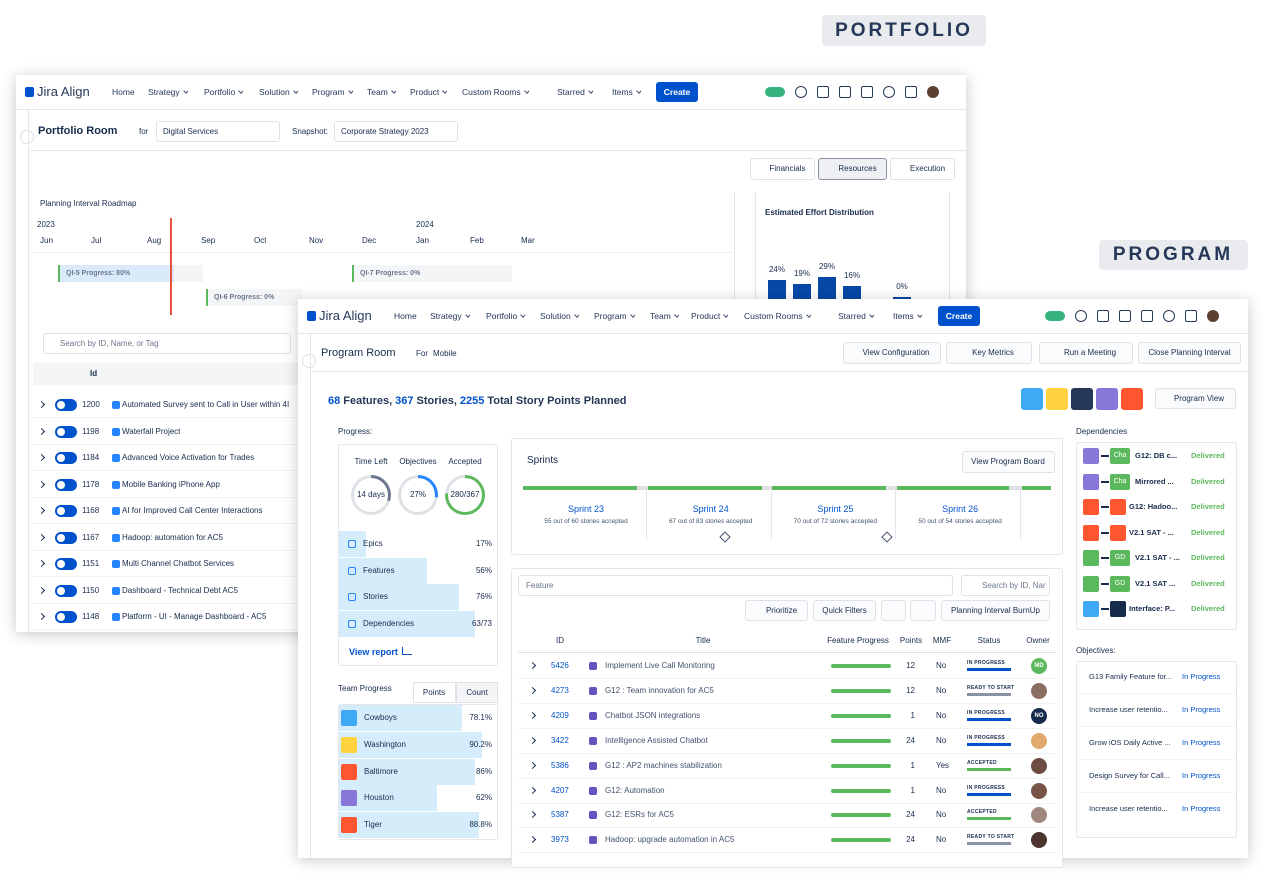  Describe the element at coordinates (560, 840) in the screenshot. I see `feature-id: 3973` at that location.